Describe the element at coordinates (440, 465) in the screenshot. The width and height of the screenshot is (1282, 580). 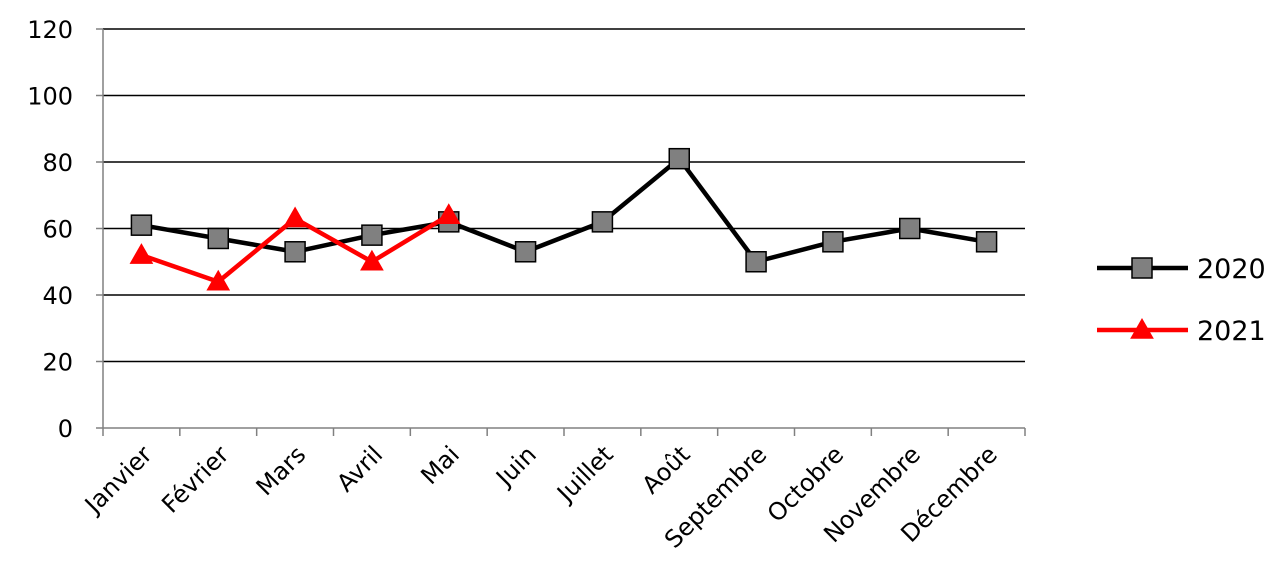
I see `x-tick-label: Mai` at that location.